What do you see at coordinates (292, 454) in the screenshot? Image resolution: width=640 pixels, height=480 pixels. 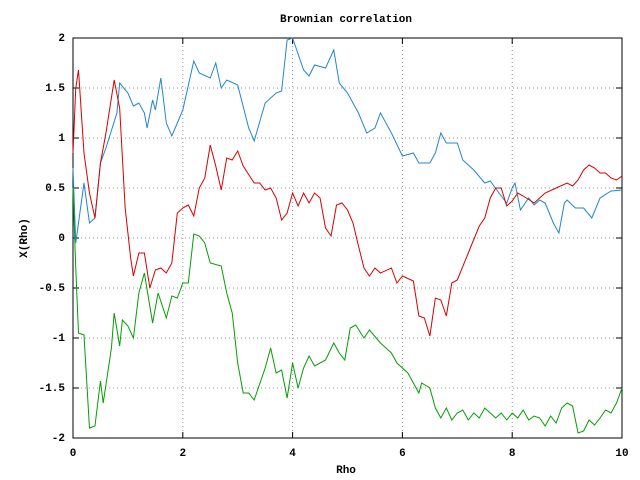 I see `x-tick-label: 4` at bounding box center [292, 454].